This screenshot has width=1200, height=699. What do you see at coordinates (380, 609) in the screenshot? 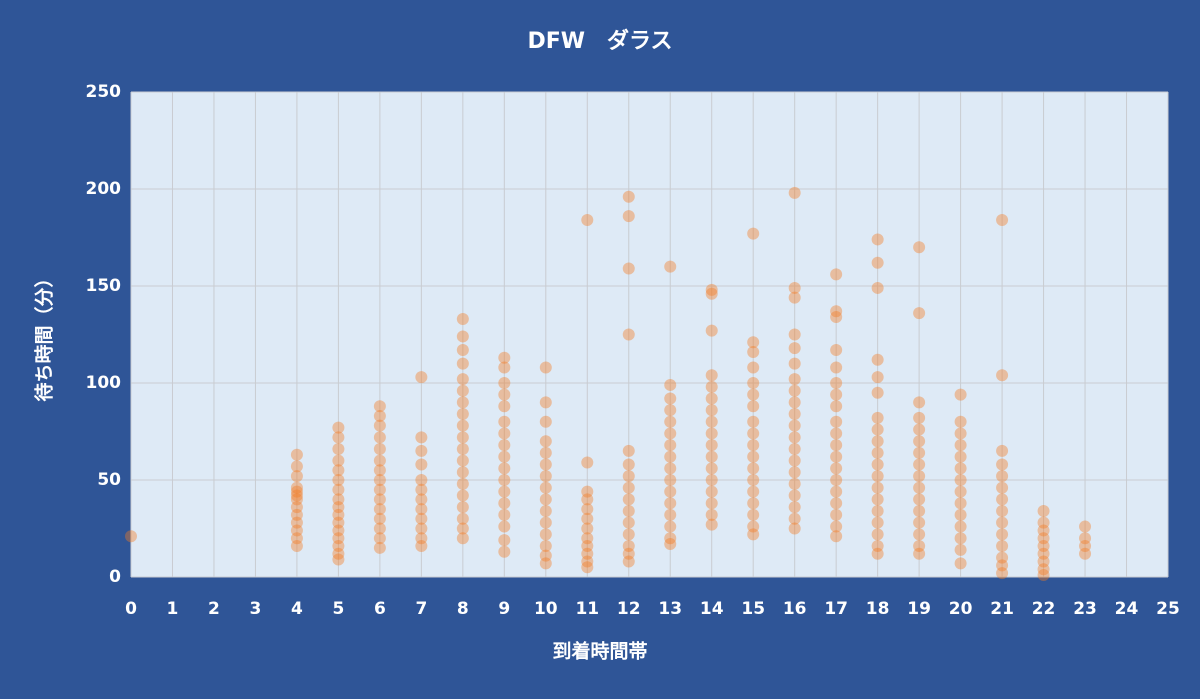
I see `x-tick-label: 6` at bounding box center [380, 609].